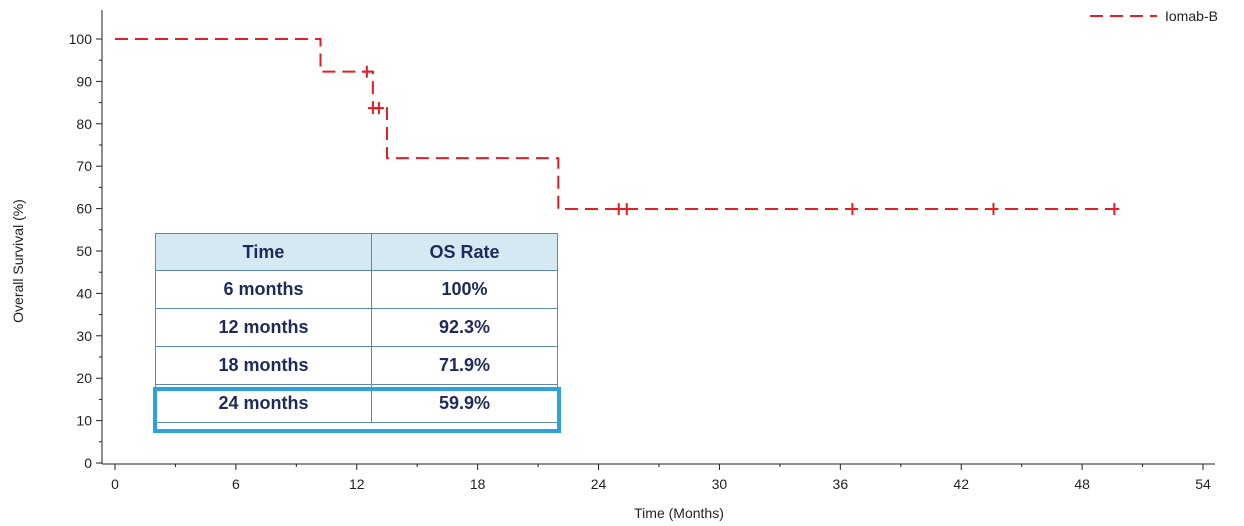  I want to click on y-tick-label: 100, so click(81, 39).